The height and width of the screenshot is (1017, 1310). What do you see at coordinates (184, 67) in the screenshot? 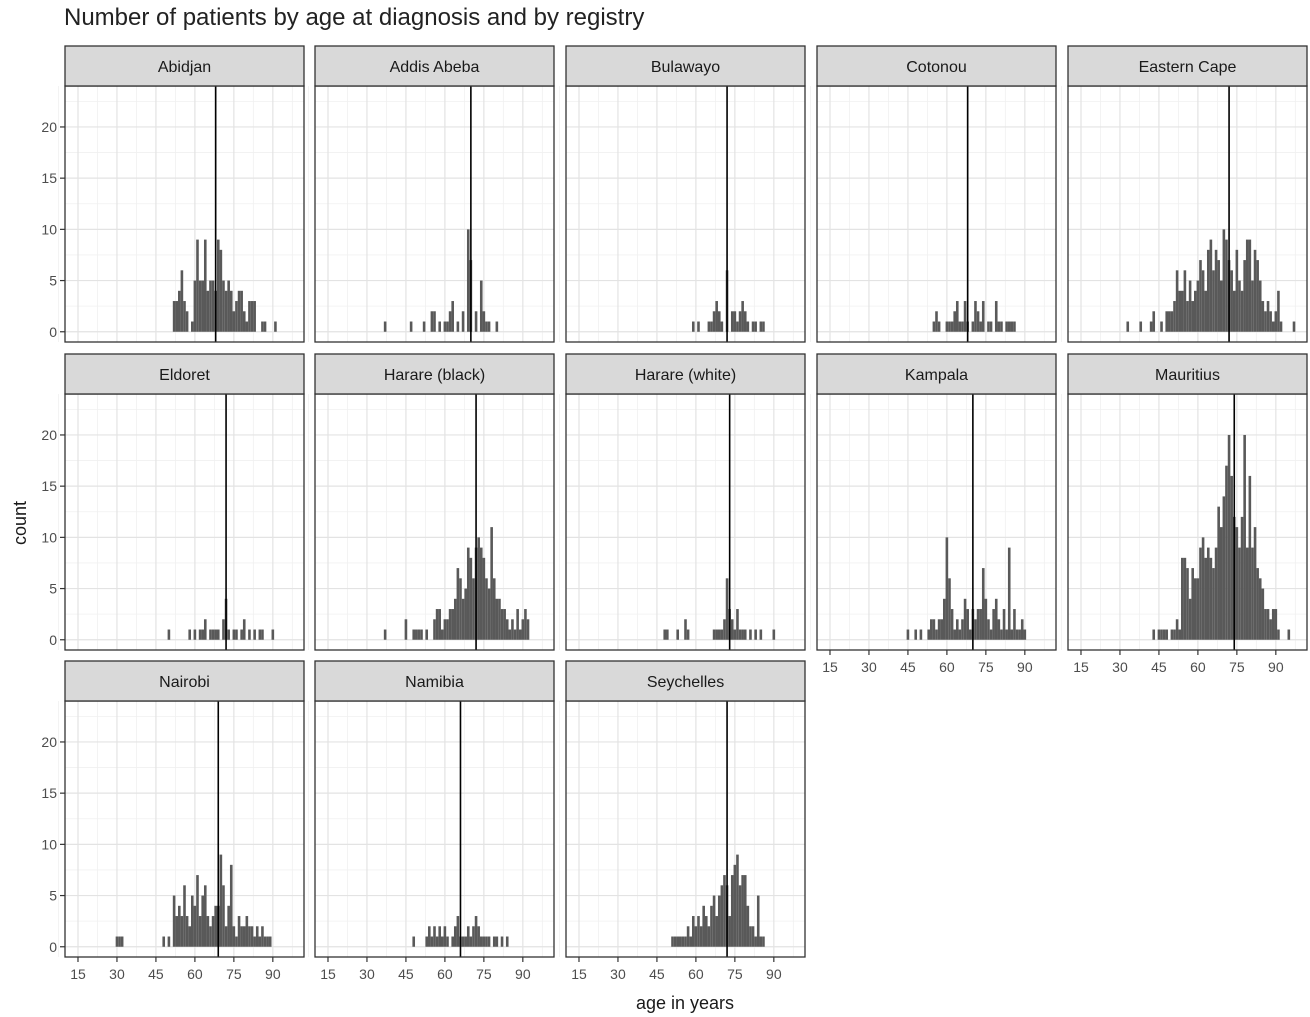
I see `strip-label: Abidjan` at bounding box center [184, 67].